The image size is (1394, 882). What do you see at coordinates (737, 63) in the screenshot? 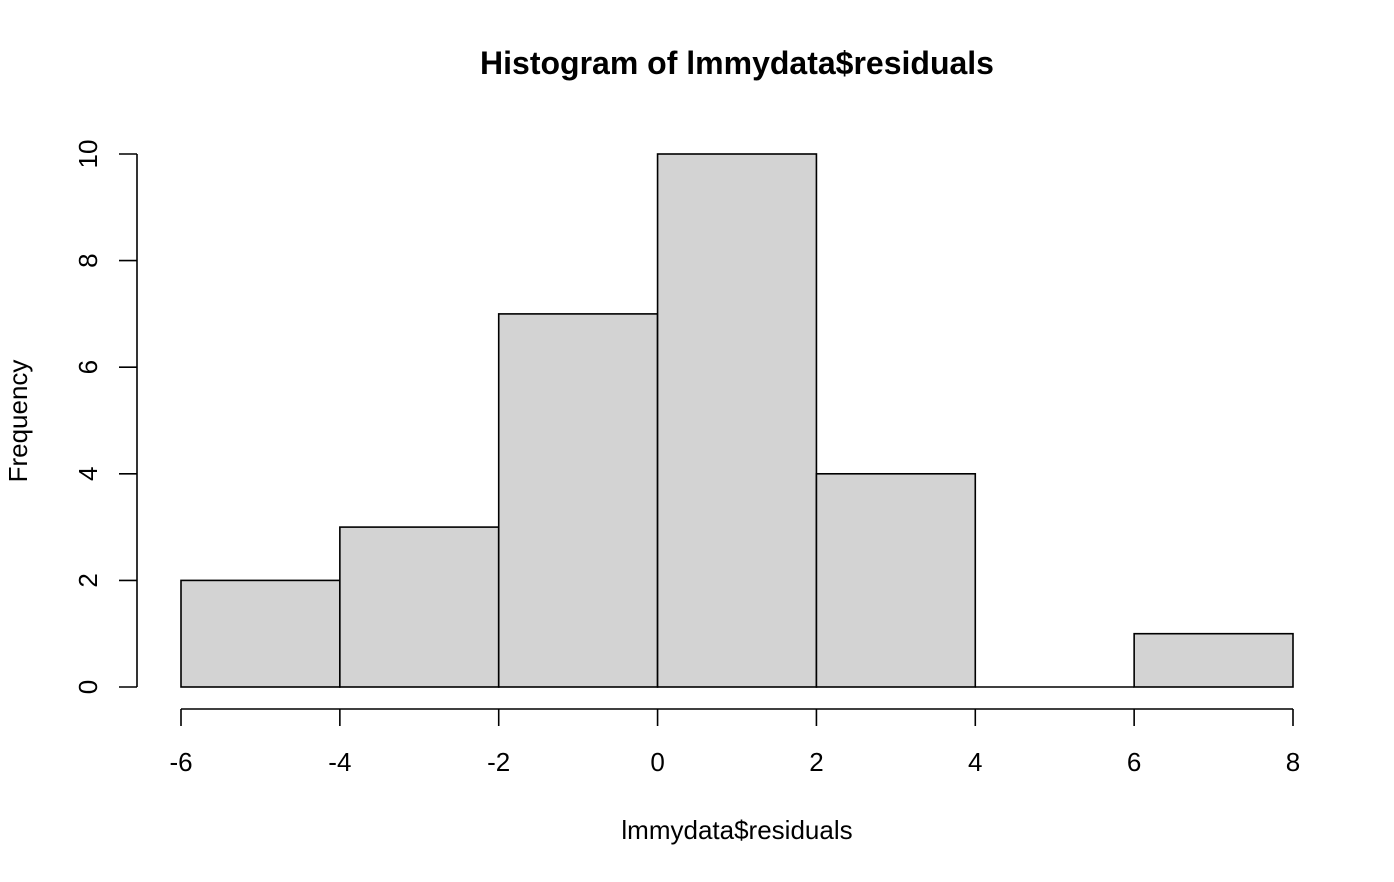
I see `chart-title: Histogram of lmmydata$residuals` at bounding box center [737, 63].